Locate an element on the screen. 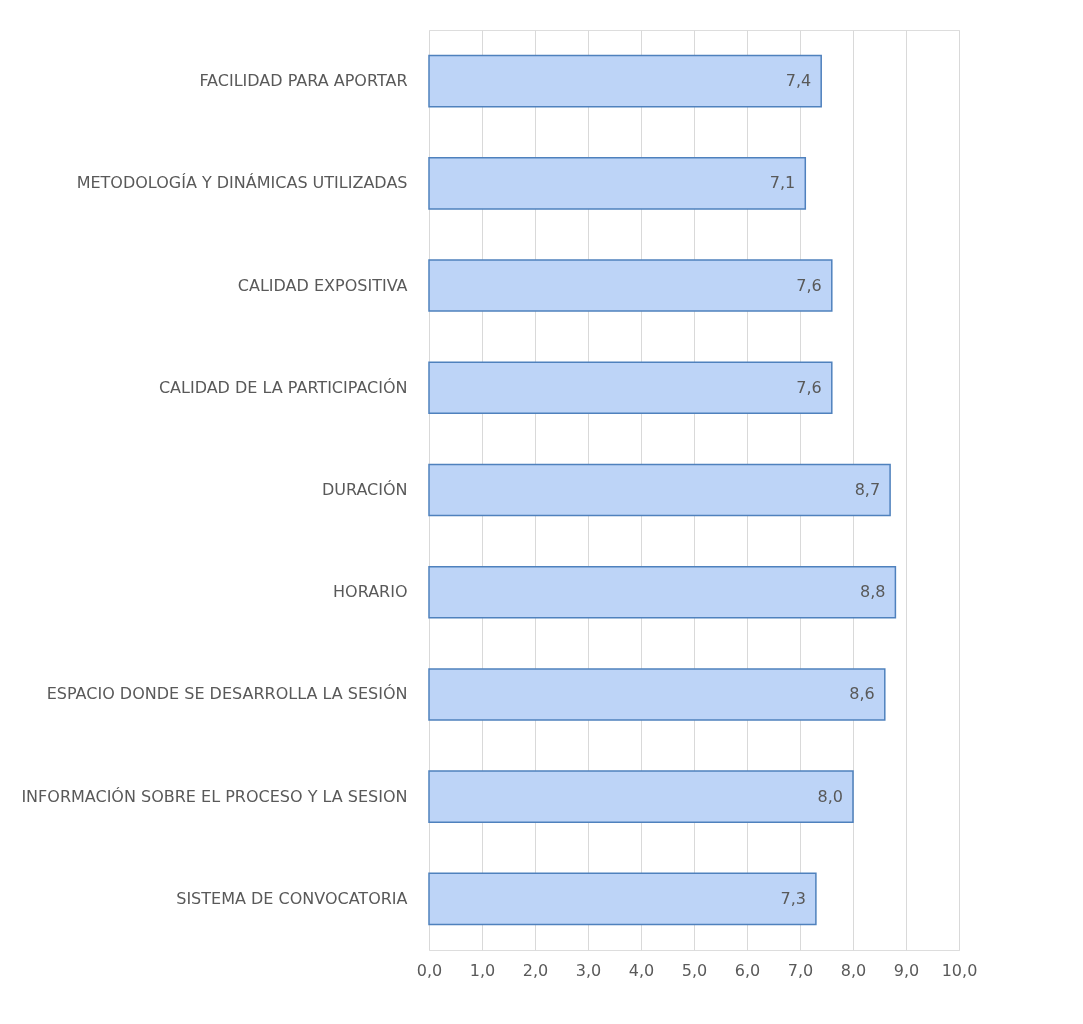 The width and height of the screenshot is (1083, 1024). x-tick-label: 3,0 is located at coordinates (588, 970).